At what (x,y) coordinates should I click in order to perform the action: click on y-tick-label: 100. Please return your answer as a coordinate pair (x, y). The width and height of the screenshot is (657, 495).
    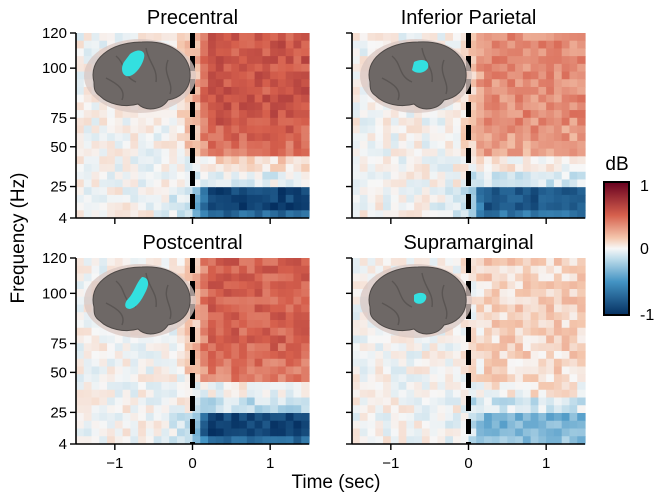
    Looking at the image, I should click on (54, 68).